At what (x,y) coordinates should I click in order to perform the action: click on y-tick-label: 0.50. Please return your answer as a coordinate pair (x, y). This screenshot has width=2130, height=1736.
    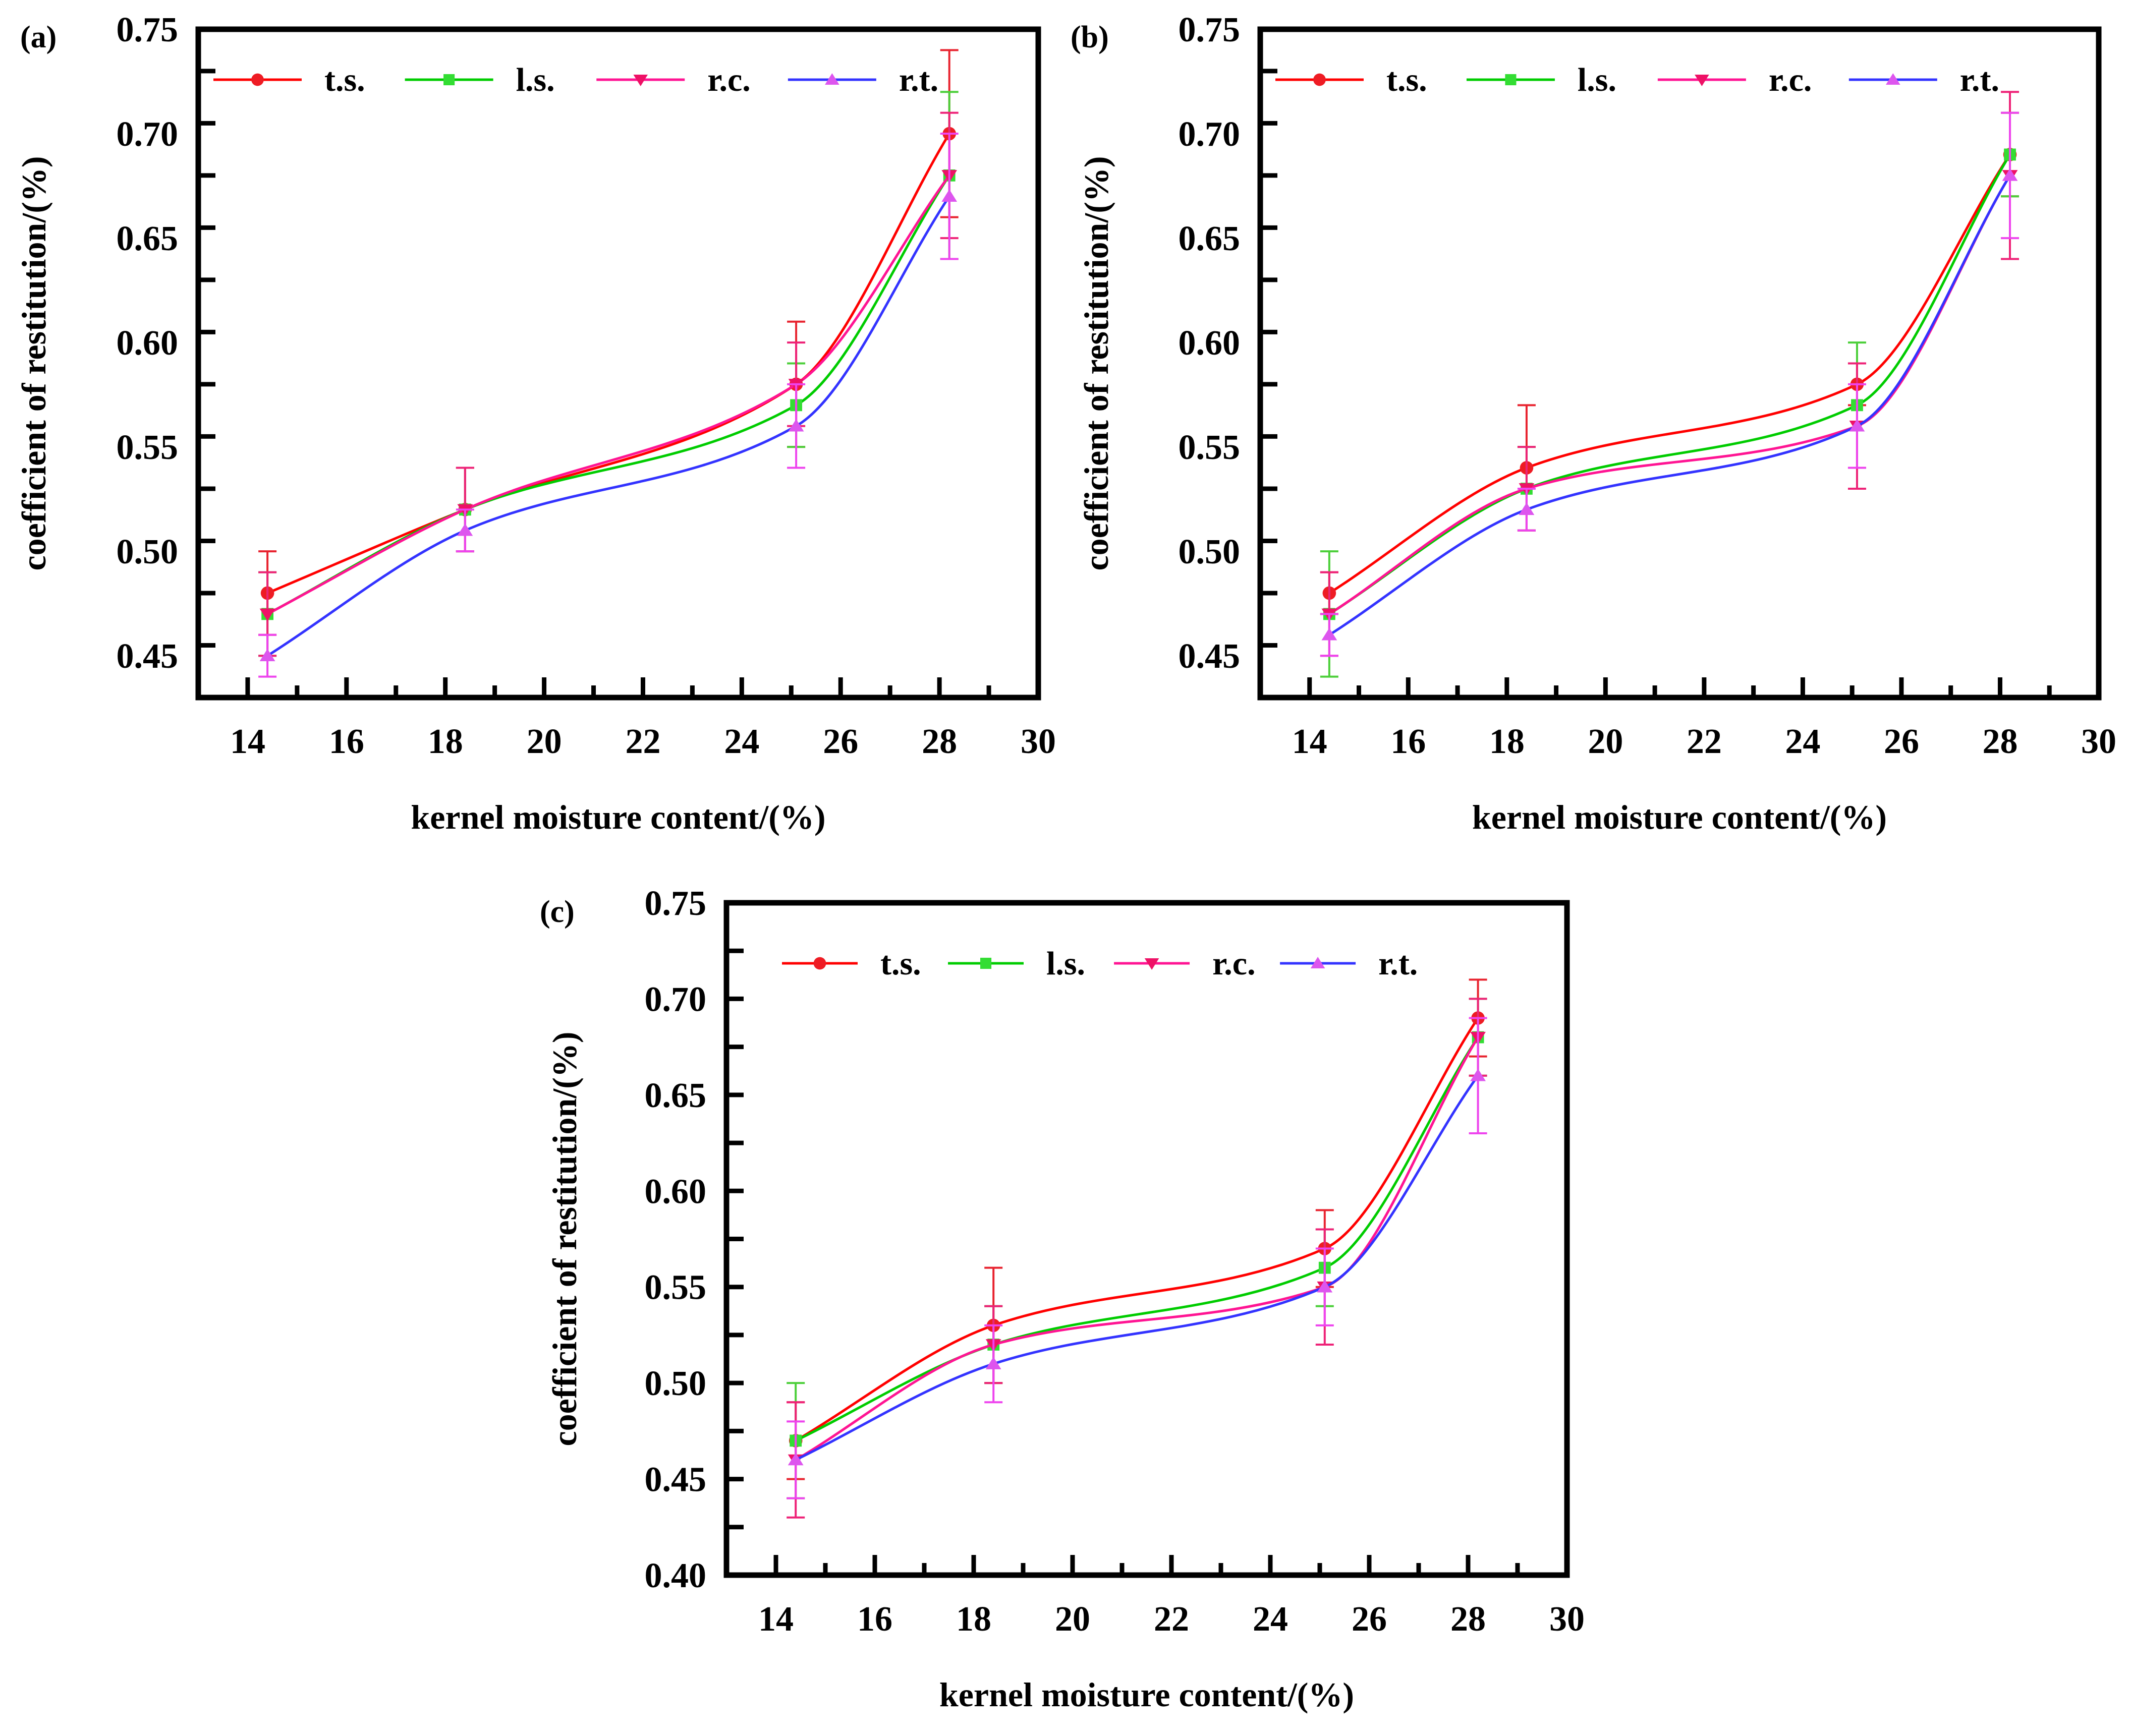
    Looking at the image, I should click on (1210, 552).